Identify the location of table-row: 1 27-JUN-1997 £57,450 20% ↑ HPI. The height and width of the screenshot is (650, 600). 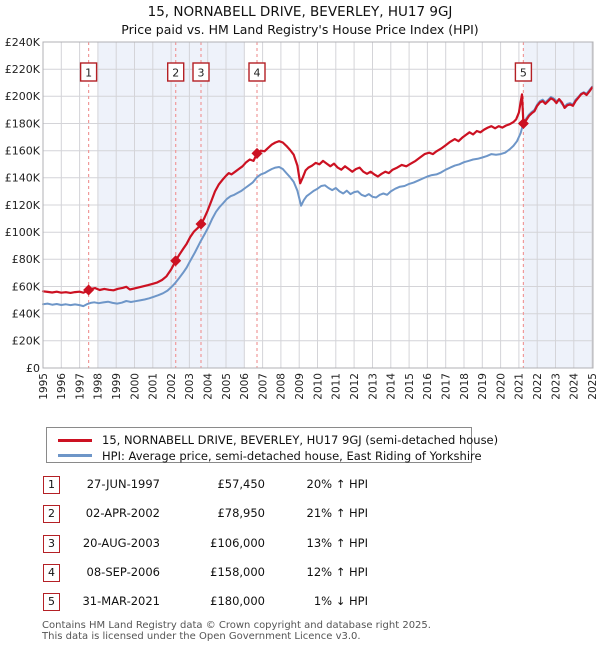
(300, 486).